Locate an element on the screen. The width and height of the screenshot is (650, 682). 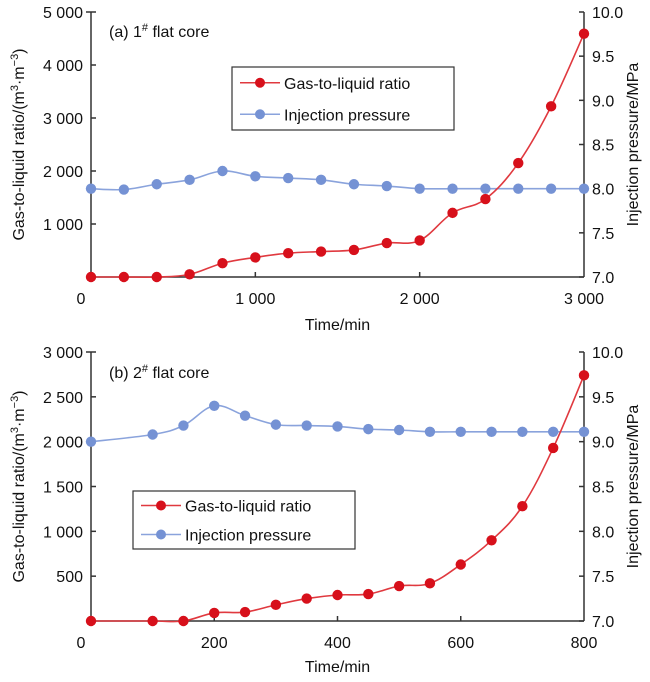
panel-label-main: (a) 1 is located at coordinates (125, 32).